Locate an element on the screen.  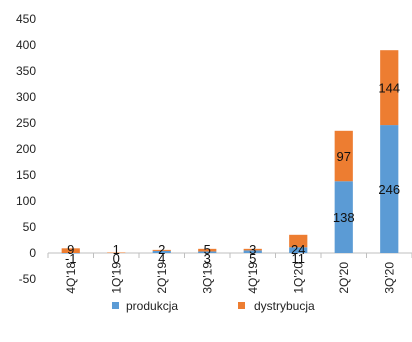
y-axis: -50 0 50 100 150 200 250 300 350 400 450 is located at coordinates (26, 149).